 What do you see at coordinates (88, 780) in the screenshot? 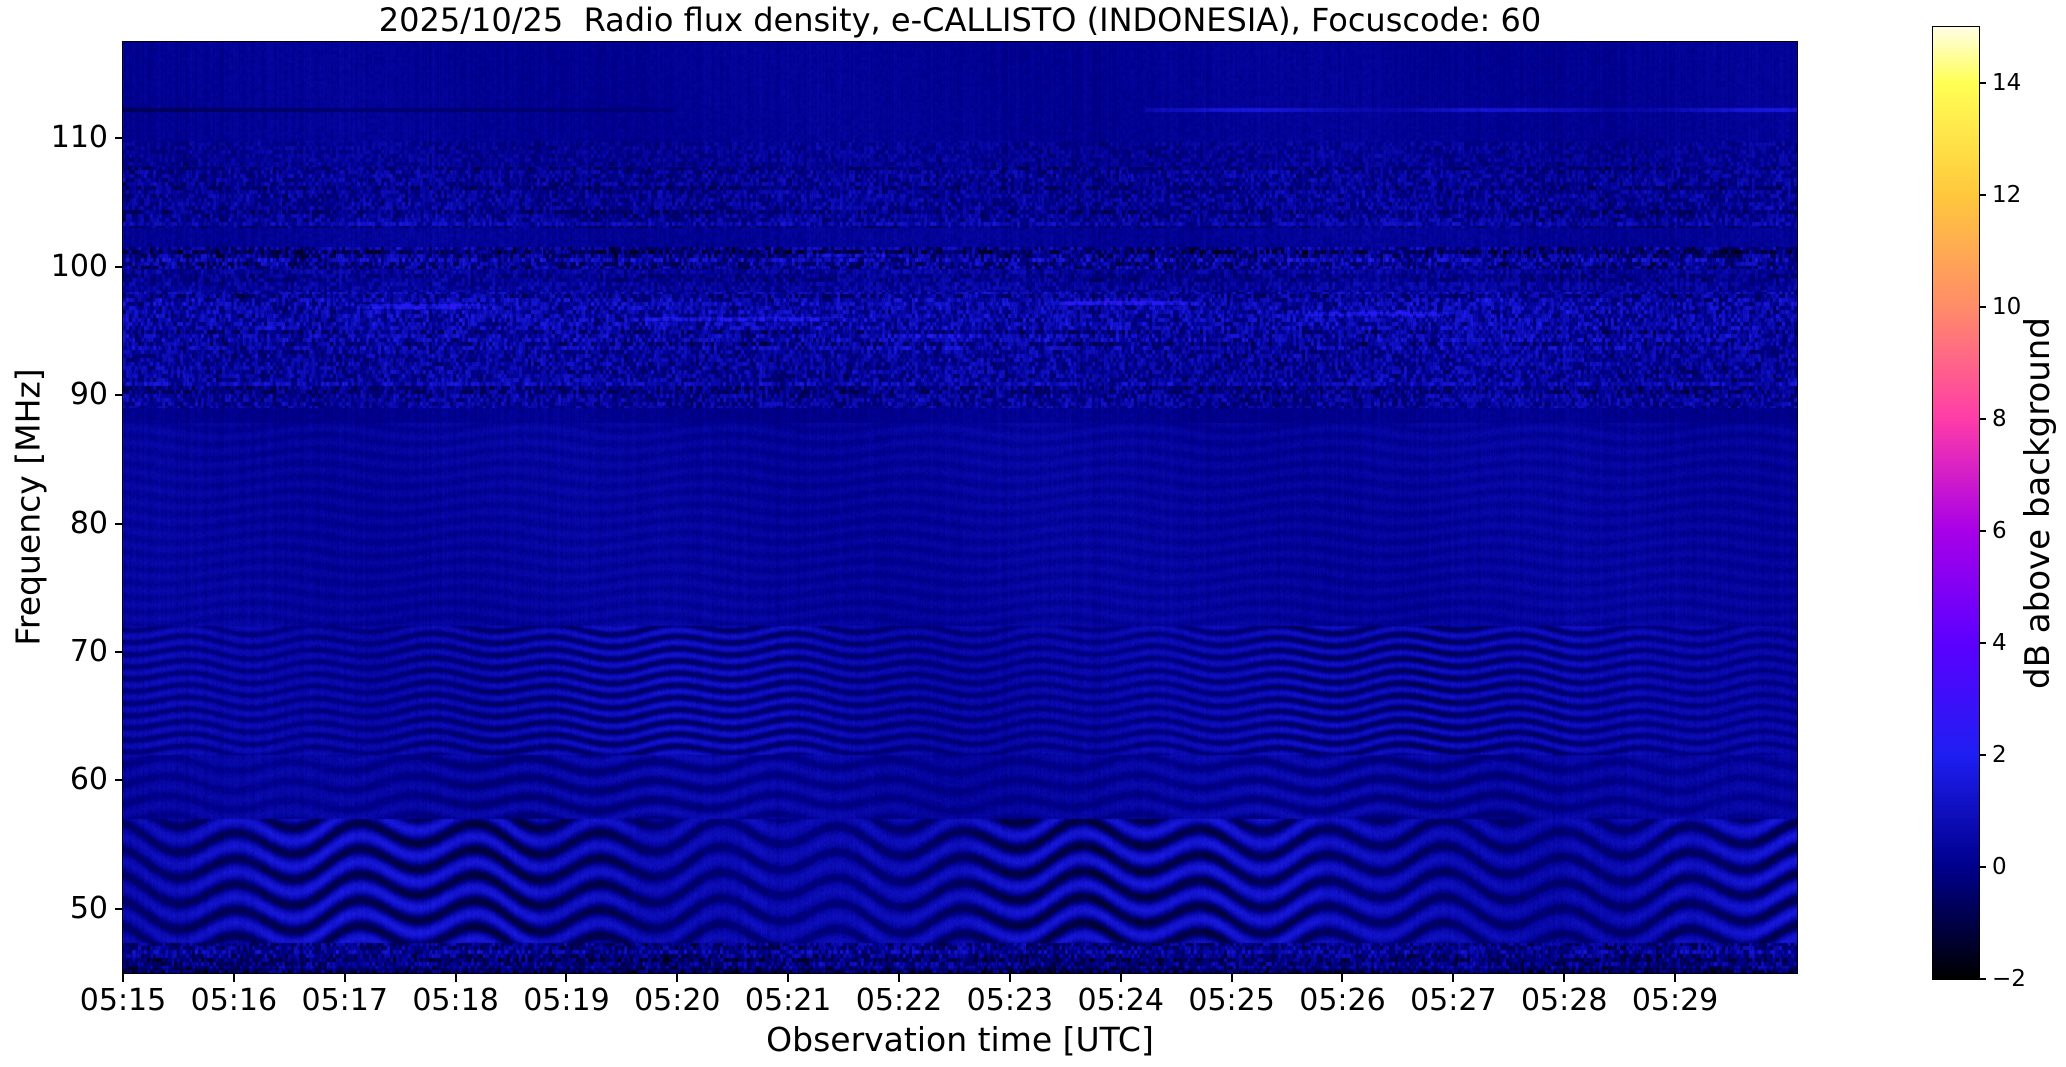
I see `y-tick-label: 60` at bounding box center [88, 780].